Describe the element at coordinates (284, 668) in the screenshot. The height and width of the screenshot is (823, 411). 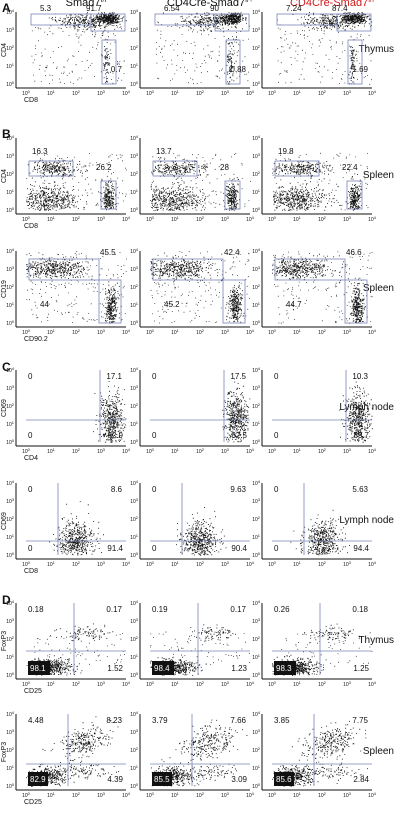
I see `gate-percentage: 98.3` at that location.